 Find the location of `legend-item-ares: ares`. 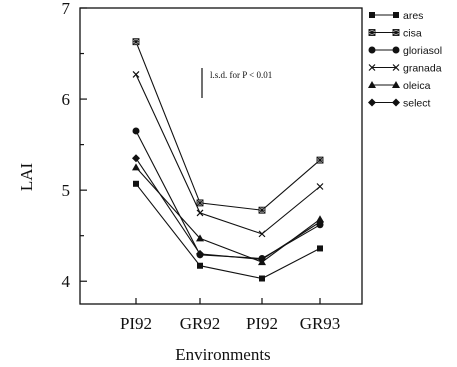

legend-item-ares: ares is located at coordinates (396, 16).